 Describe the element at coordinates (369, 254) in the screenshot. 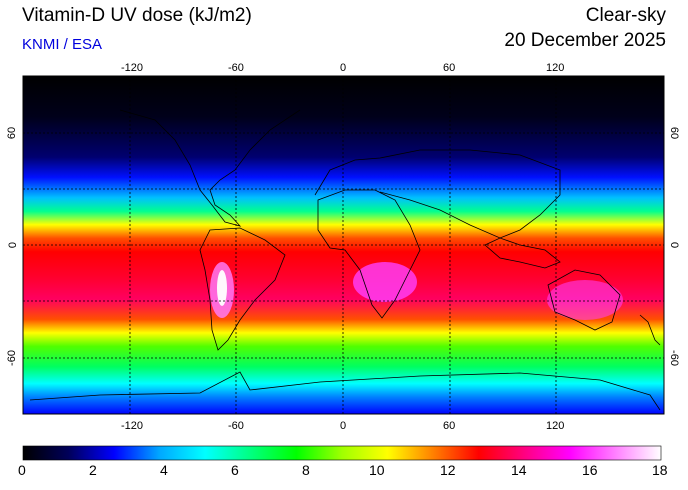

I see `africa-coast` at that location.